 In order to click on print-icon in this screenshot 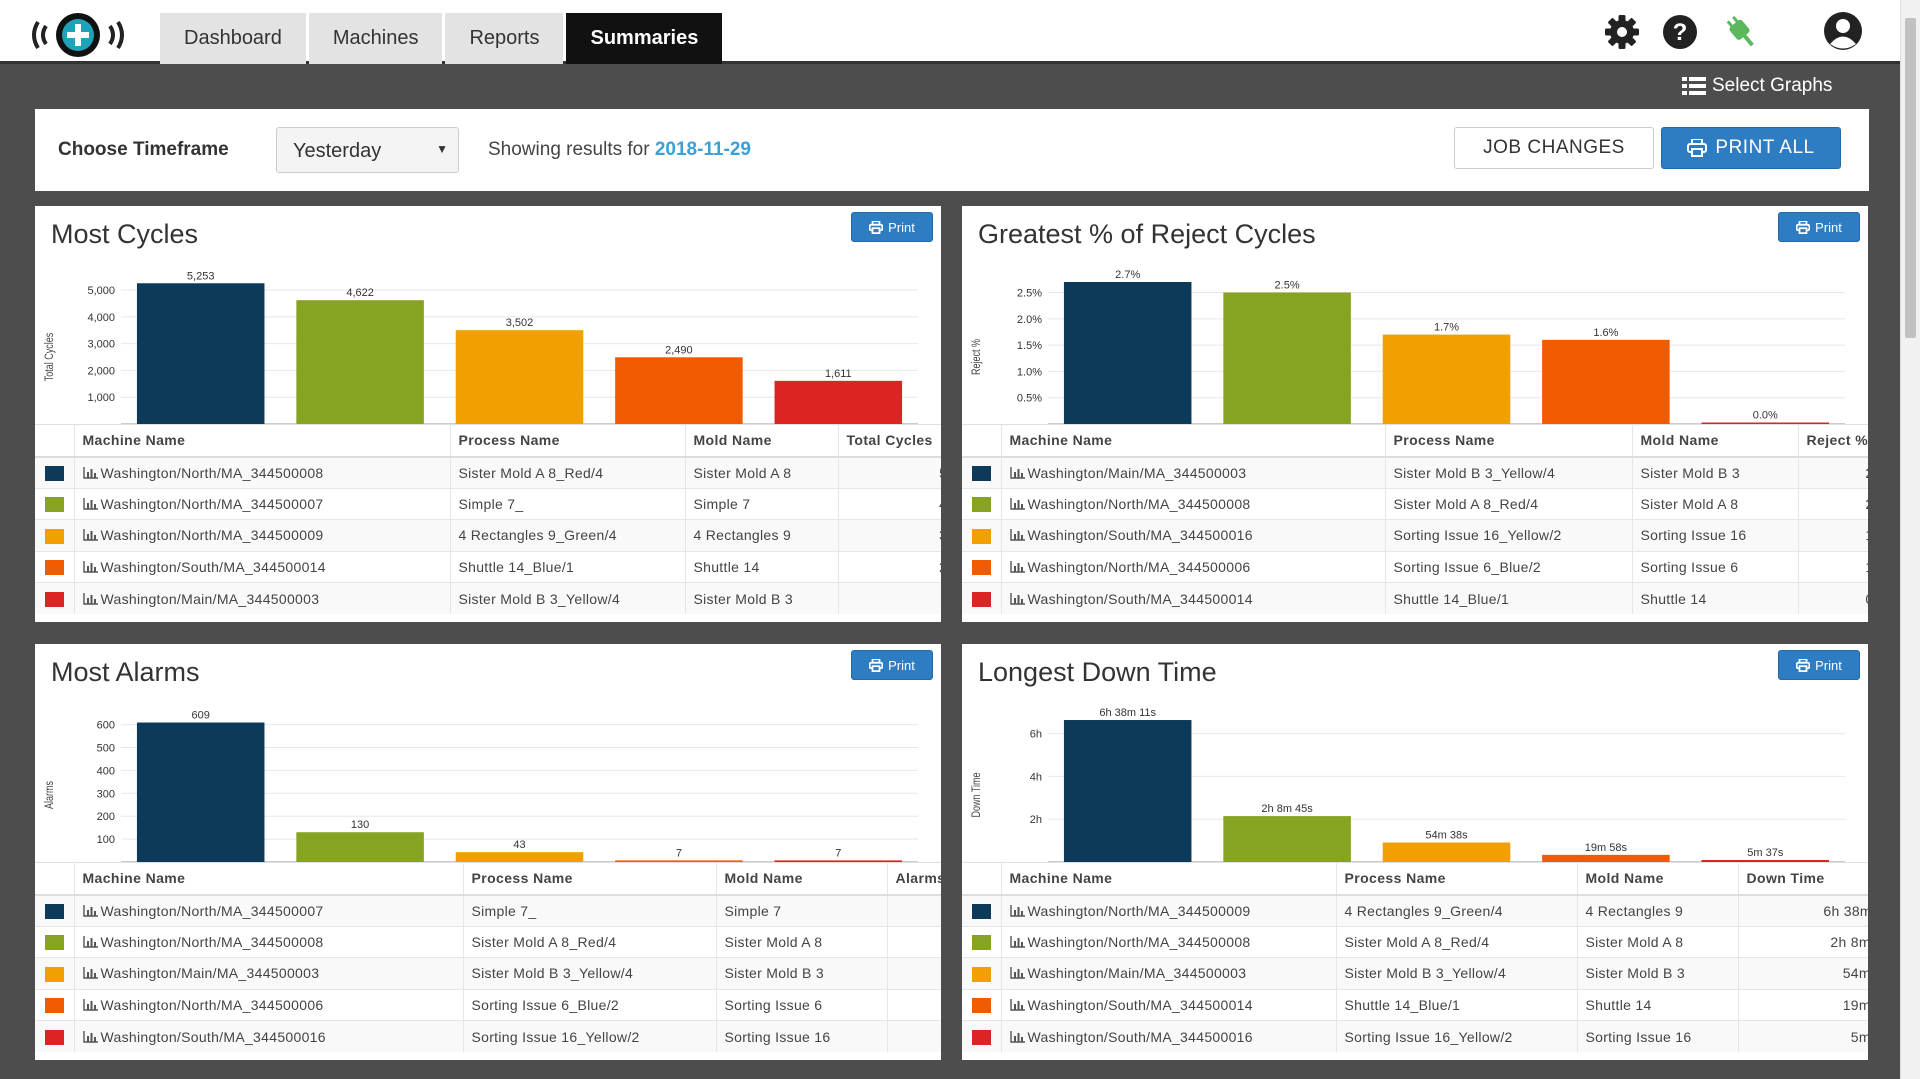, I will do `click(876, 665)`.